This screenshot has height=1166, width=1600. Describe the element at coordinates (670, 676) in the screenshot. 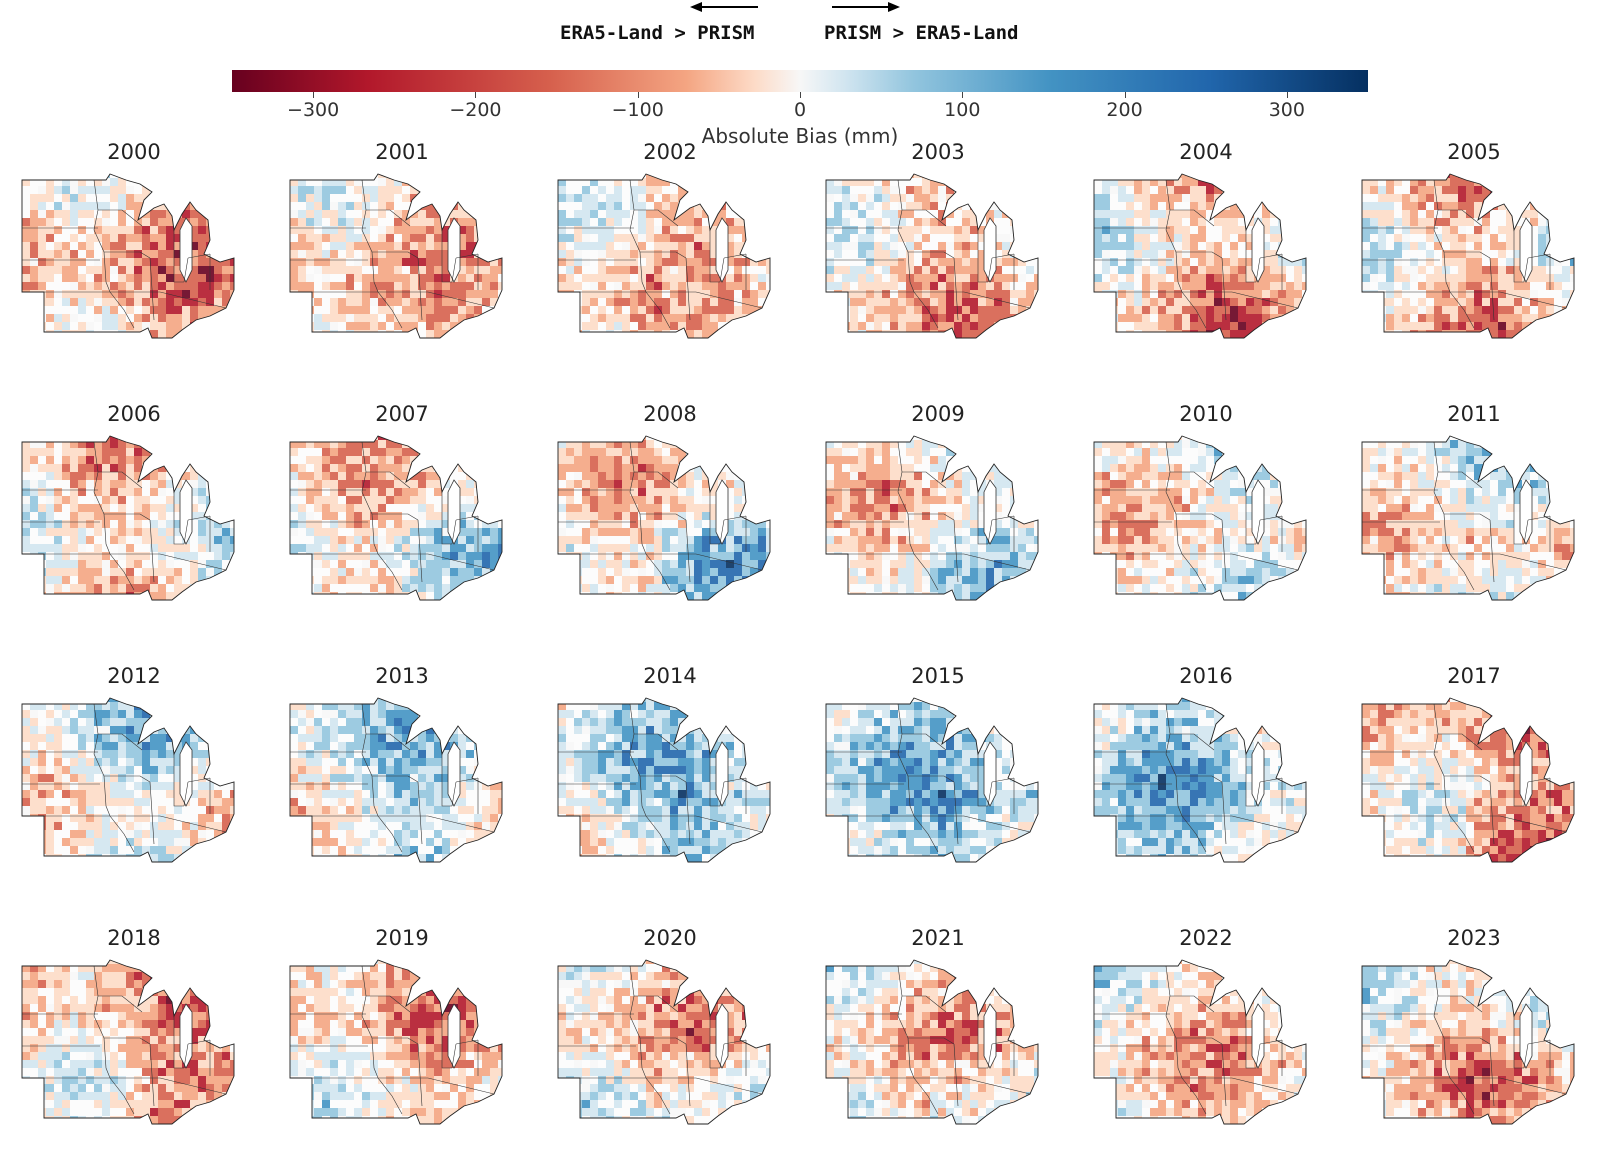

I see `panel-year-title: 2014` at that location.